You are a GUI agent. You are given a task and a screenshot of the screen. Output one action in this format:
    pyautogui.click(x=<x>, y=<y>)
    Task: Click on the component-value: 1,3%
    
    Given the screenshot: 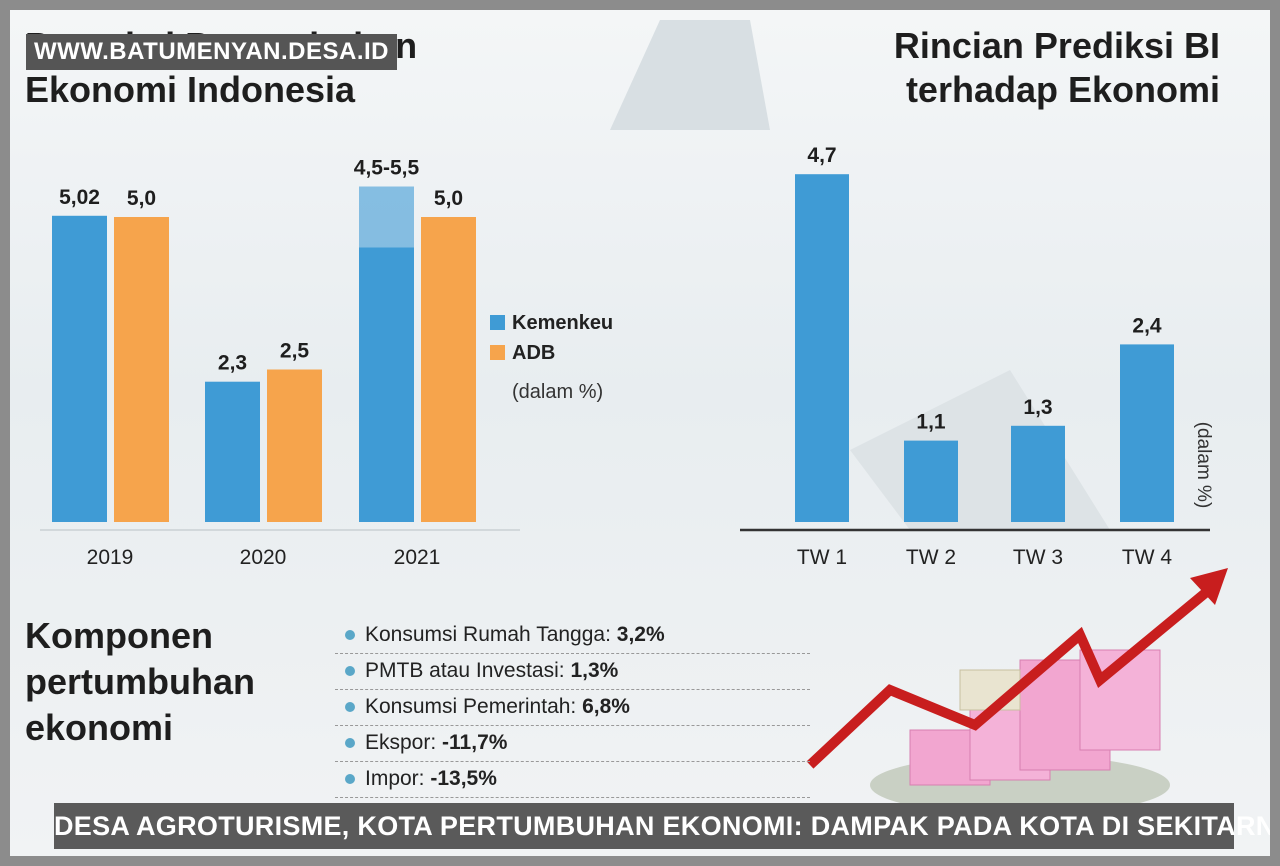 What is the action you would take?
    pyautogui.click(x=594, y=670)
    